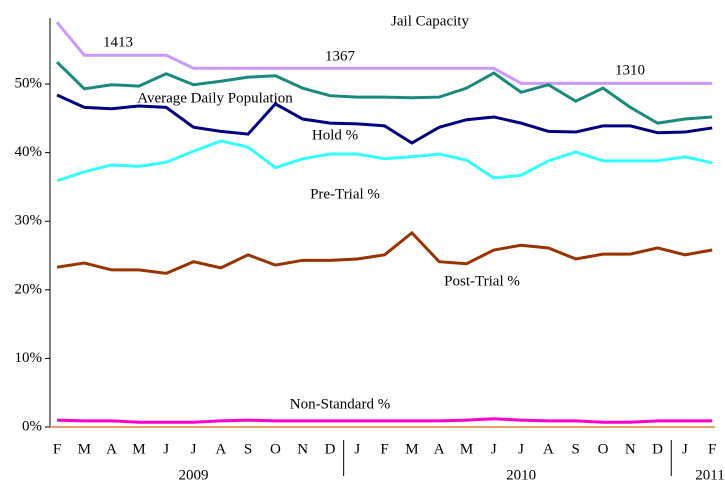 The image size is (725, 489). What do you see at coordinates (709, 475) in the screenshot?
I see `year-label: 2011` at bounding box center [709, 475].